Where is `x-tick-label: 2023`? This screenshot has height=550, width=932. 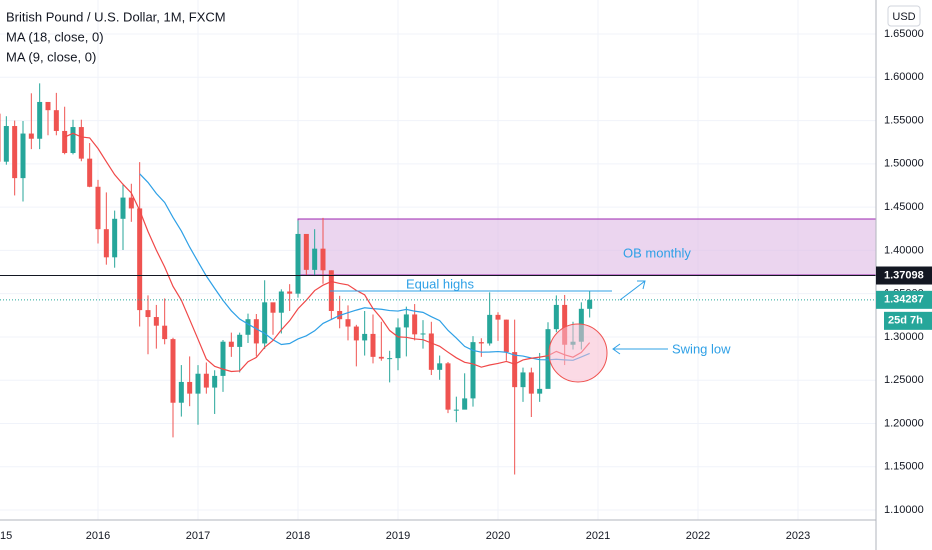 x-tick-label: 2023 is located at coordinates (798, 536).